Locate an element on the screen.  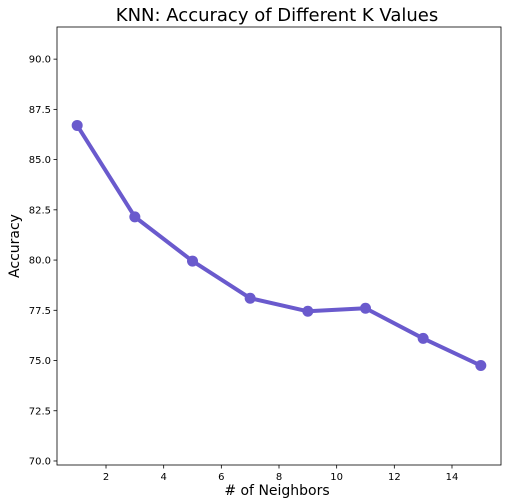
x-axis-label: # of Neighbors is located at coordinates (276, 491).